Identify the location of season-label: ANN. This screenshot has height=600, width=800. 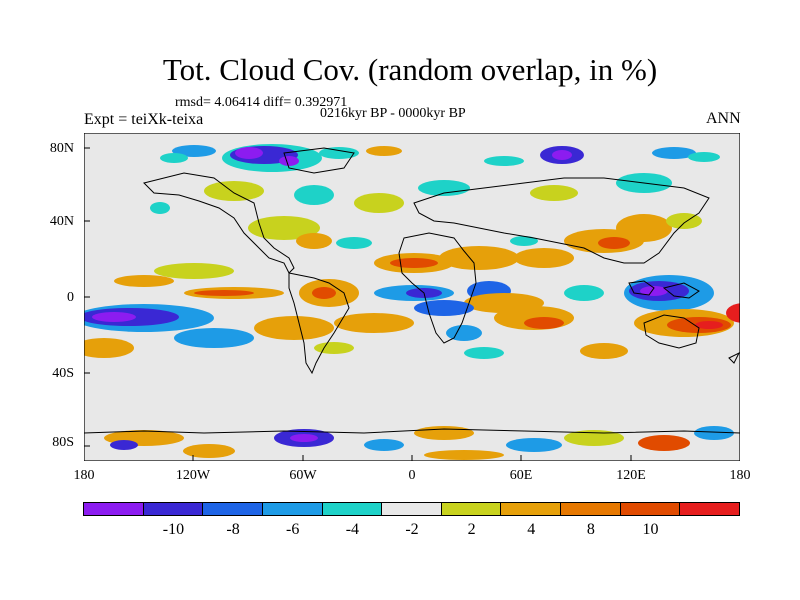
(723, 118).